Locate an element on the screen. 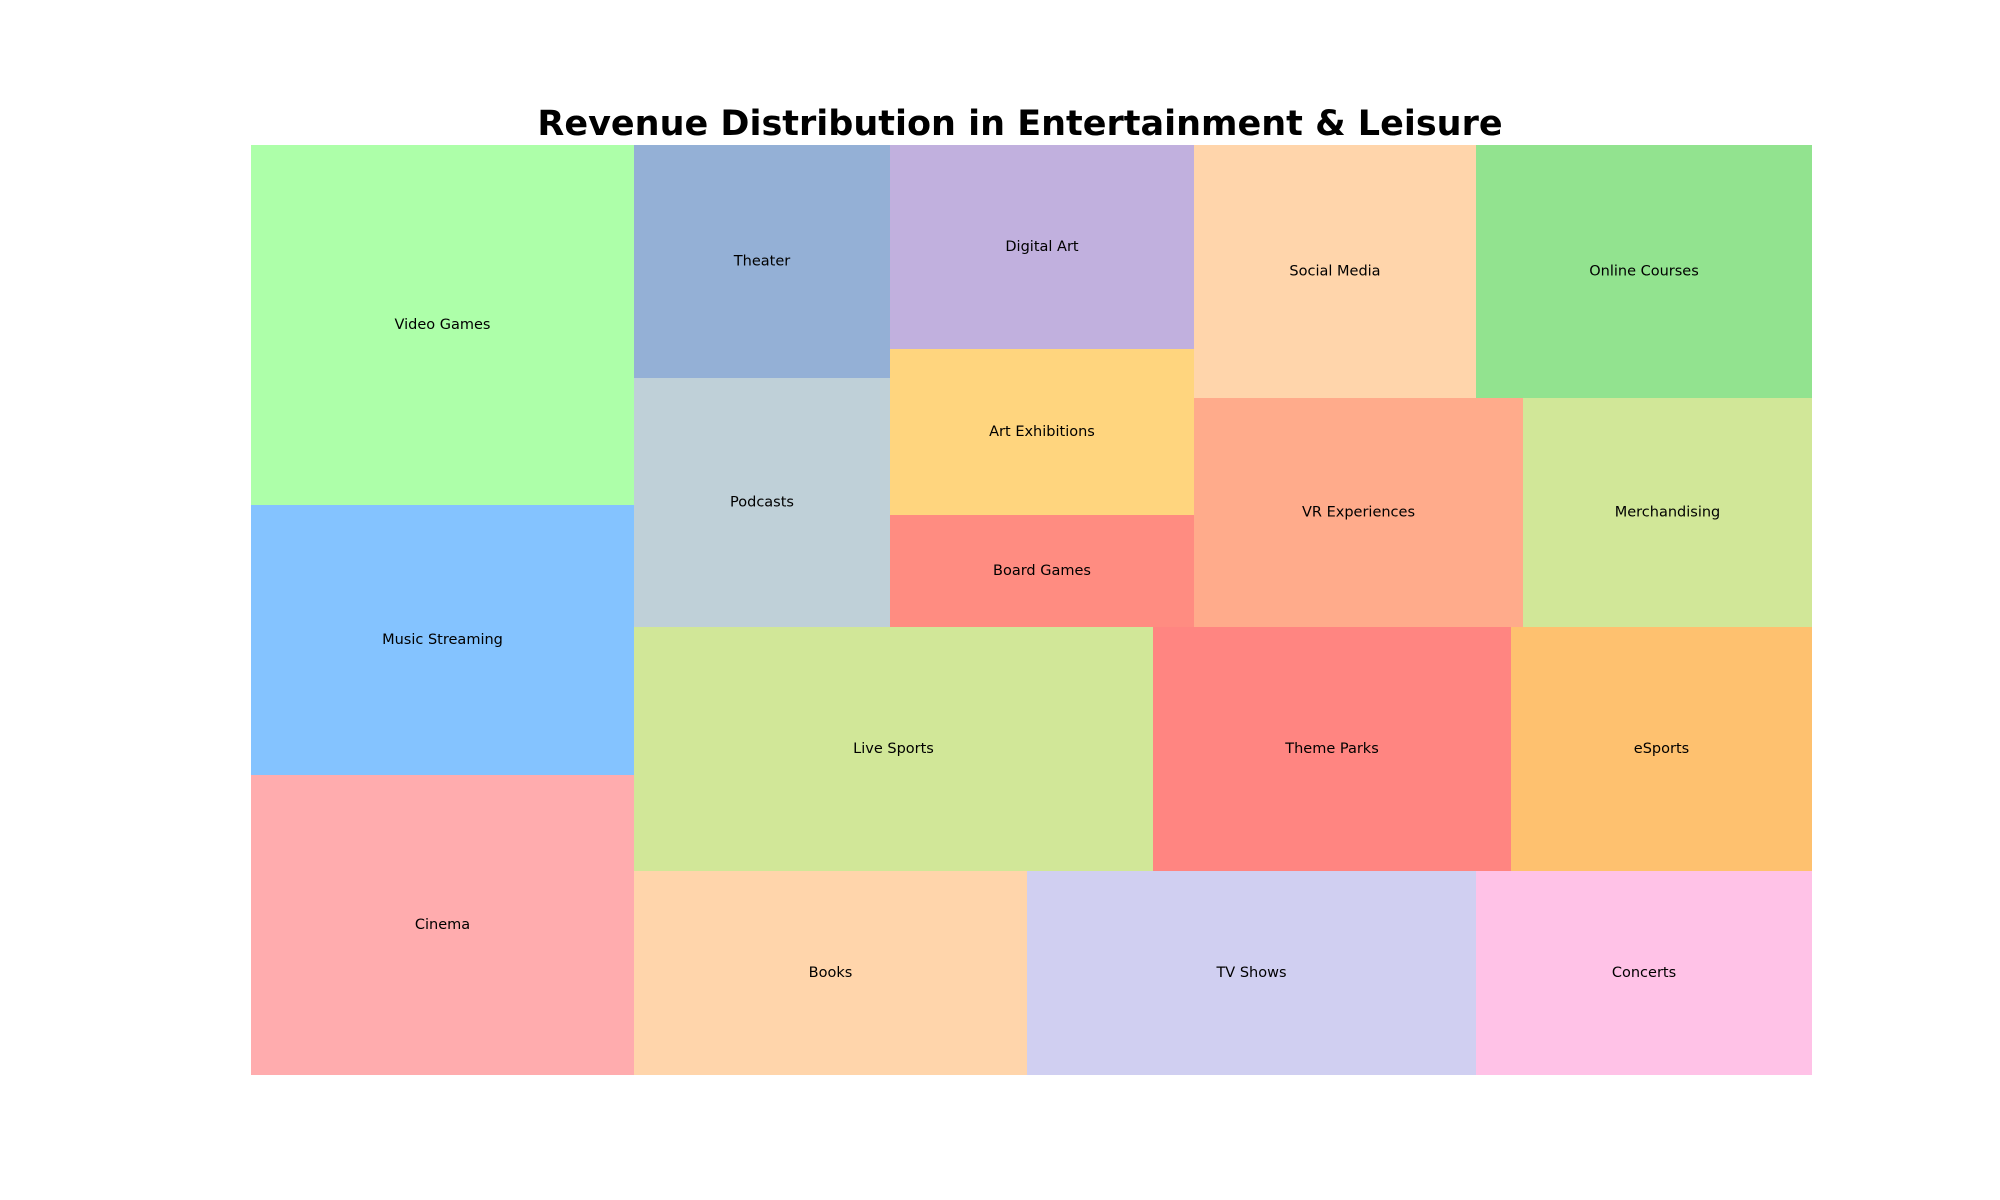 This screenshot has height=1200, width=2000. tile-label-esports: eSports is located at coordinates (1661, 749).